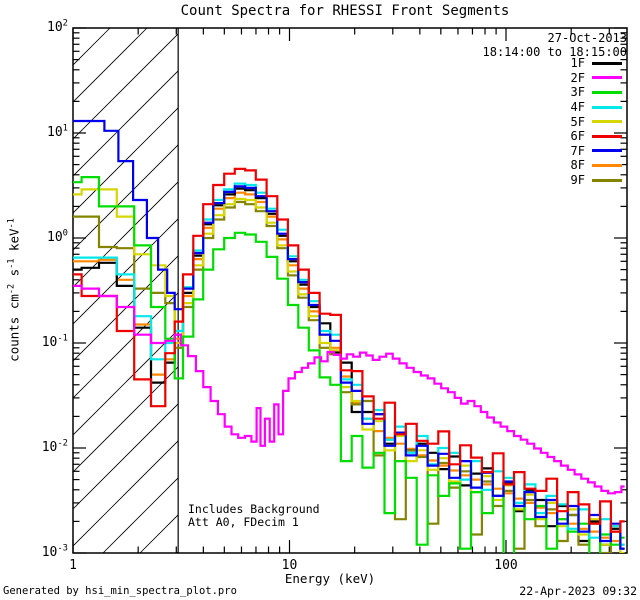 This screenshot has height=600, width=640. What do you see at coordinates (506, 565) in the screenshot?
I see `x-tick-label-100: 100` at bounding box center [506, 565].